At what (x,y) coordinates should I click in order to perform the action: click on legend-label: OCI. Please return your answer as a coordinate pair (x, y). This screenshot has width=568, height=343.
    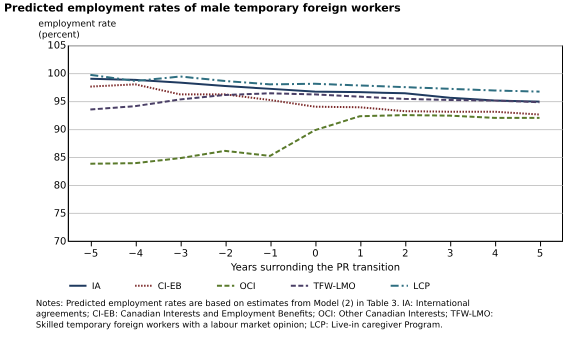
    Looking at the image, I should click on (248, 287).